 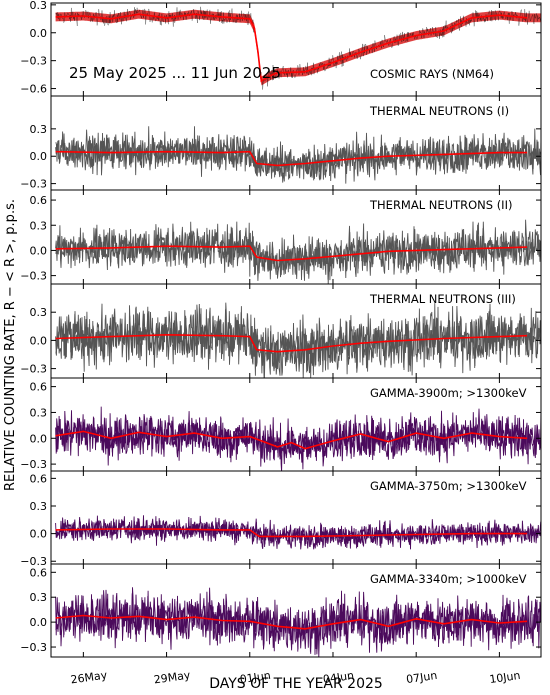 I want to click on panel-2: 0.3 0.0 −0.3 THERMAL NEUTRONS (I), so click(x=281, y=143).